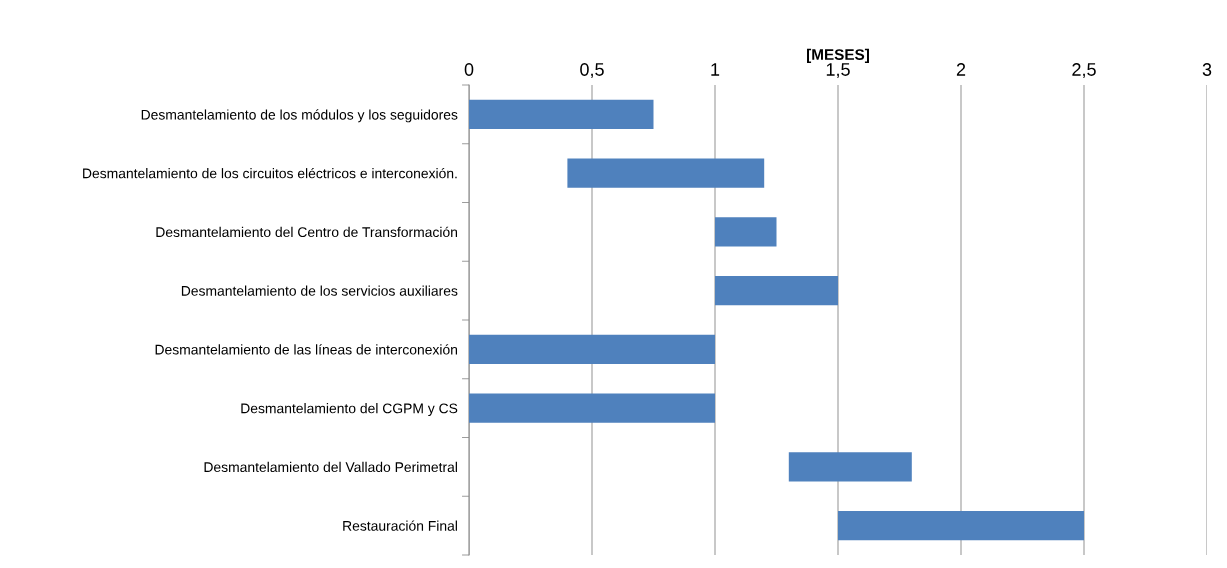  What do you see at coordinates (319, 290) in the screenshot?
I see `y-tick-label: Desmantelamiento de los servicios auxiliares` at bounding box center [319, 290].